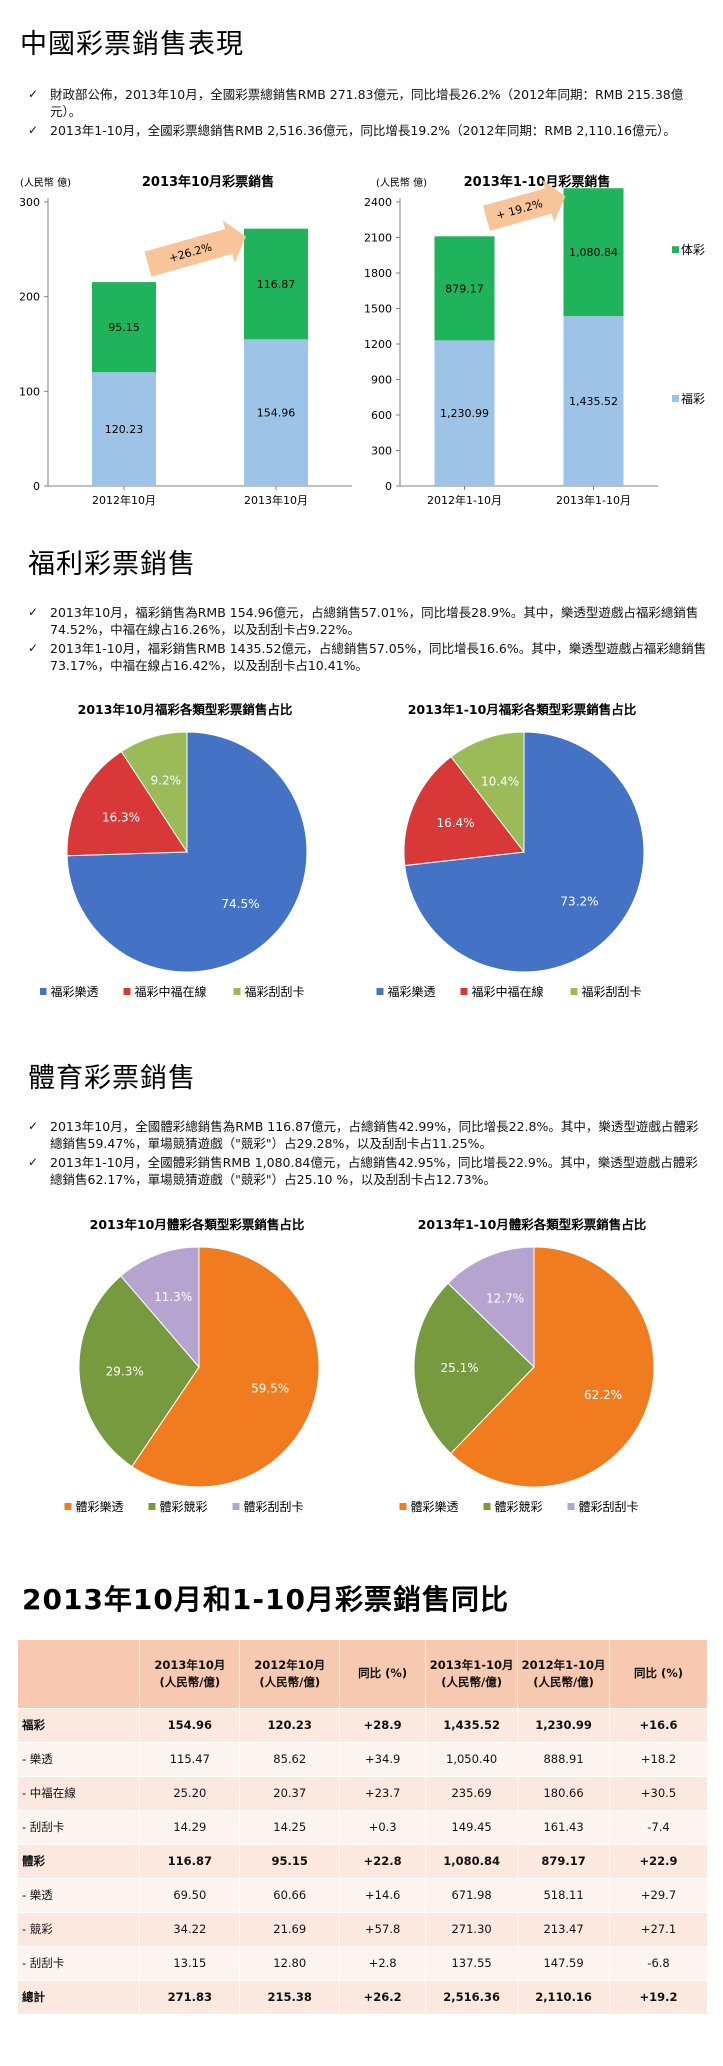 The image size is (723, 2066). What do you see at coordinates (121, 818) in the screenshot?
I see `slice-label: 16.3%` at bounding box center [121, 818].